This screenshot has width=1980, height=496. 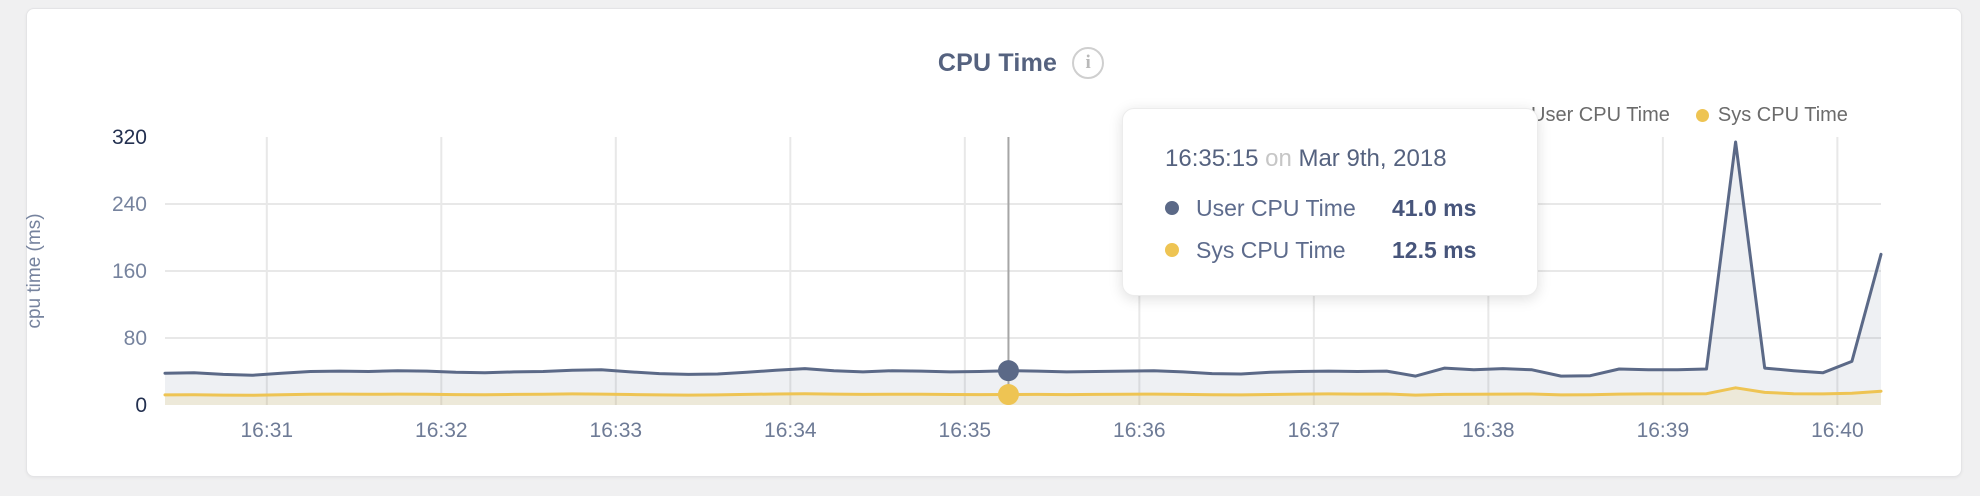 I want to click on tooltip-row-sys: Sys CPU Time 12.5 ms, so click(x=1351, y=250).